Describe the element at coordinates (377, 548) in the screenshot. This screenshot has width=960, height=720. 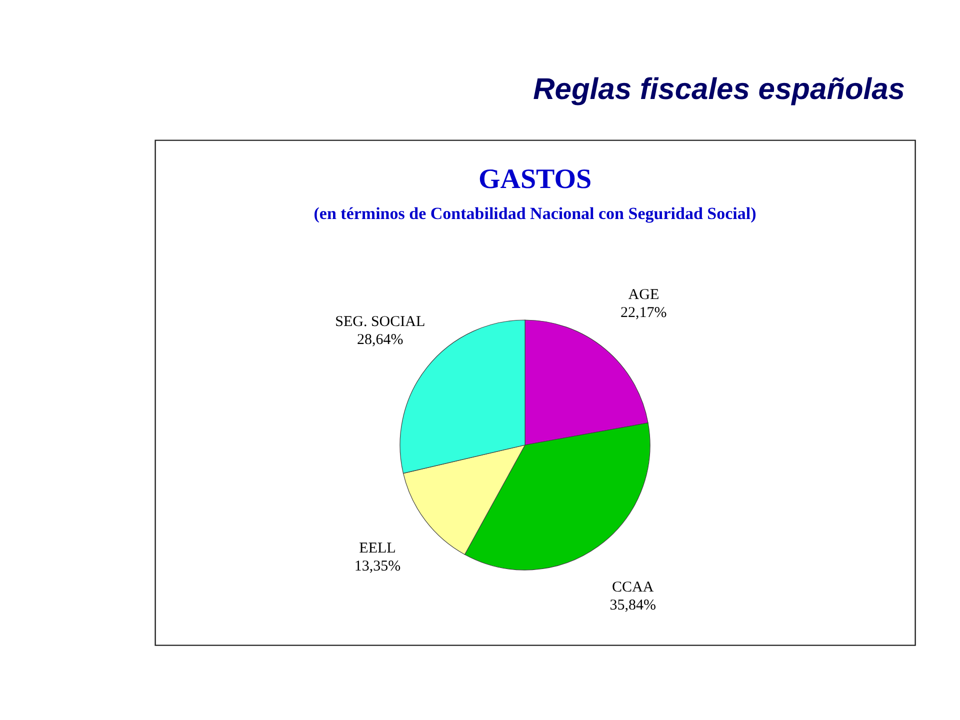
I see `slice-label: EELL` at that location.